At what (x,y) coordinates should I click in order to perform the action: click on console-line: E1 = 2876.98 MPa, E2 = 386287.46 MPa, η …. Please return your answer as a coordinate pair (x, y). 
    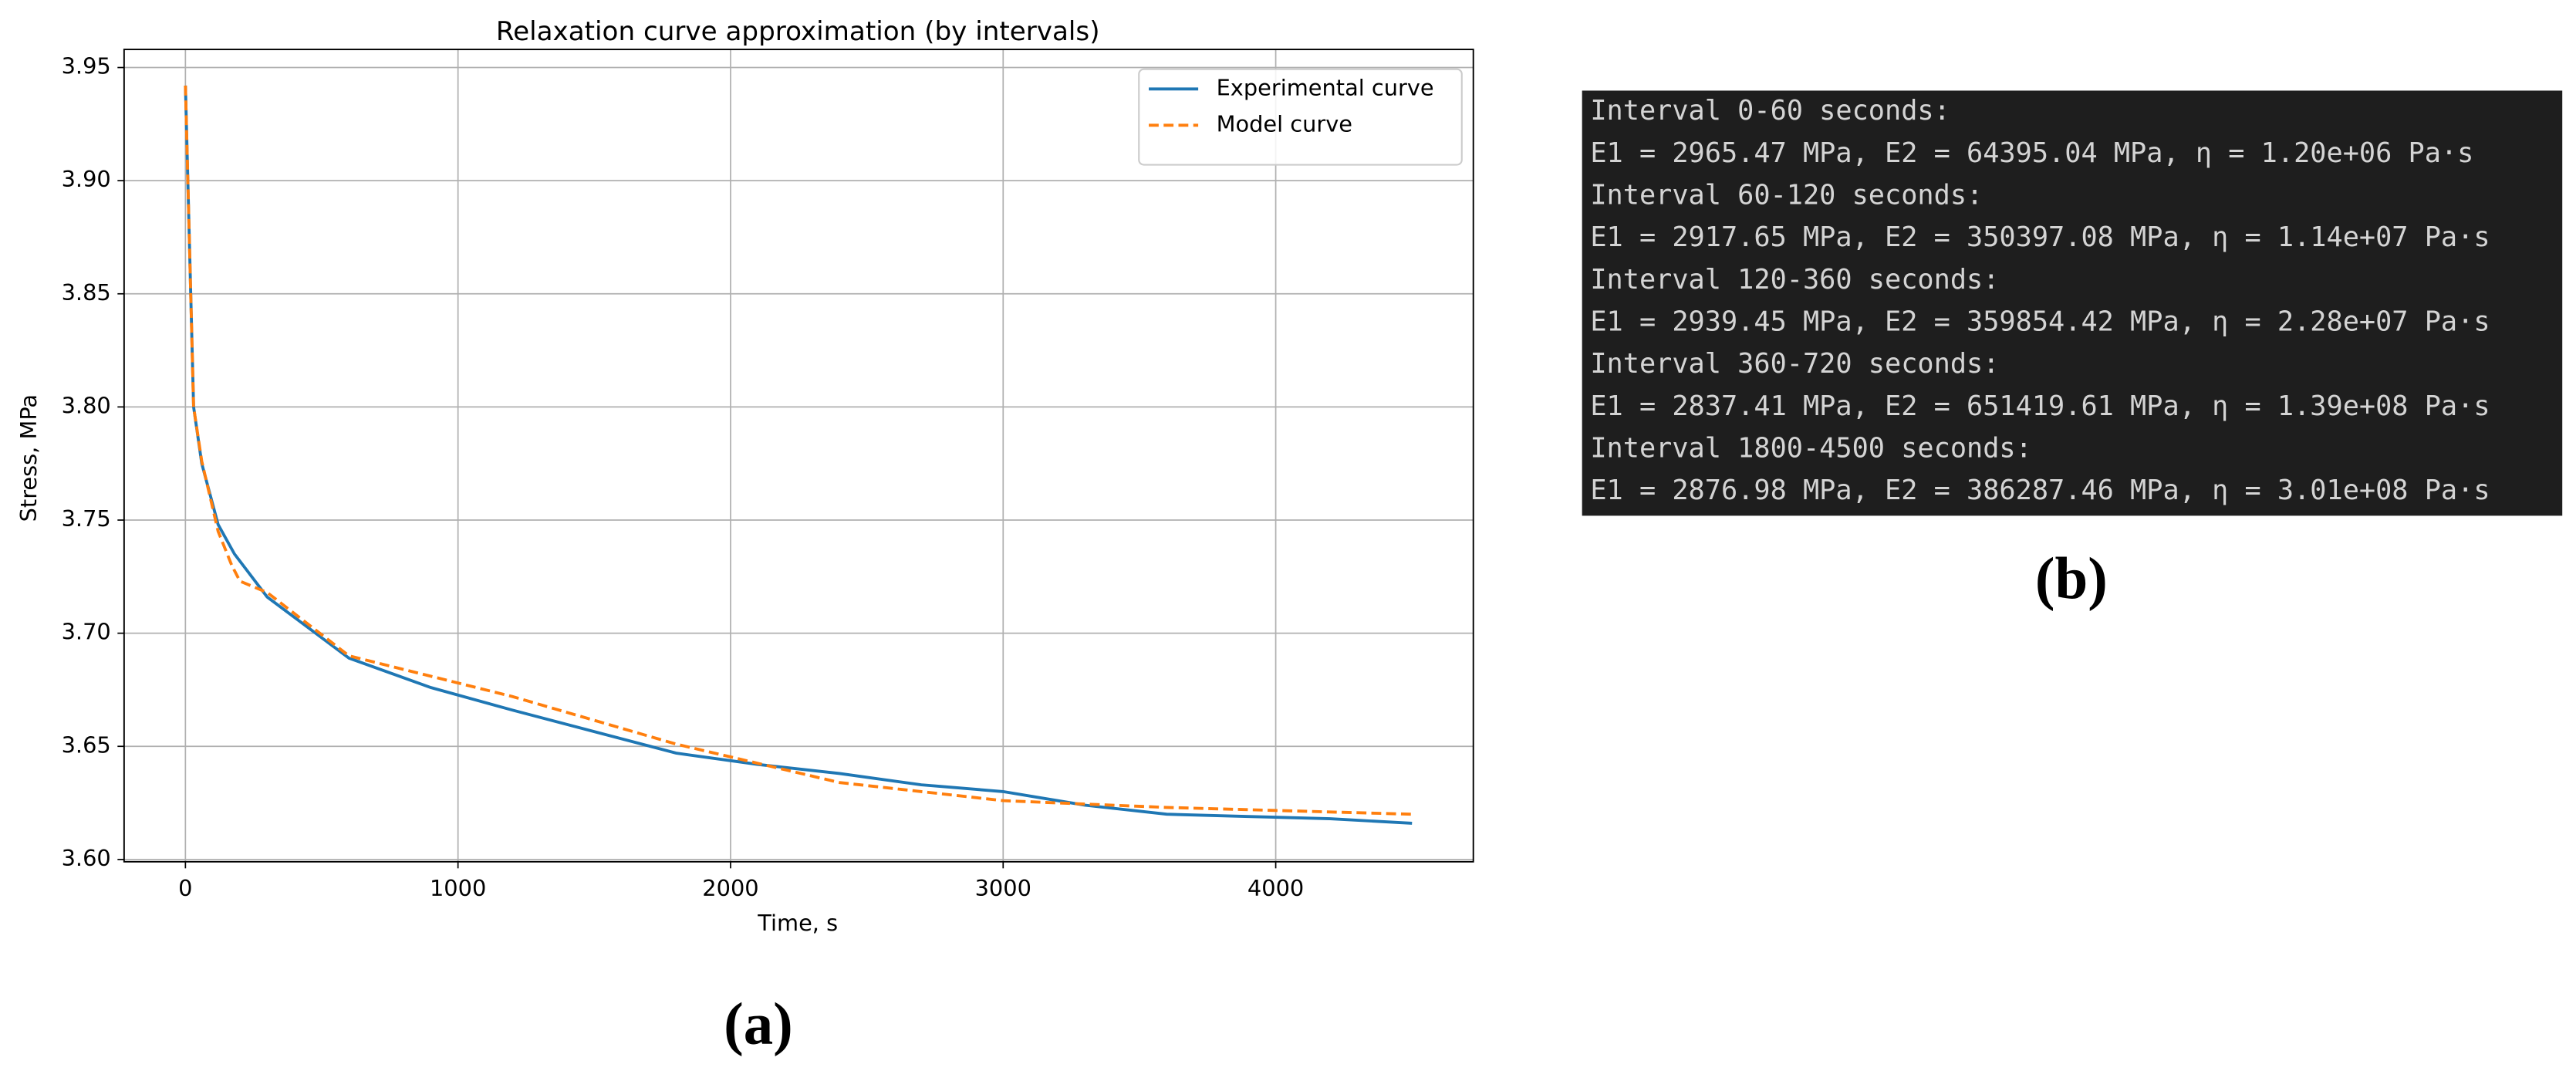
    Looking at the image, I should click on (2040, 491).